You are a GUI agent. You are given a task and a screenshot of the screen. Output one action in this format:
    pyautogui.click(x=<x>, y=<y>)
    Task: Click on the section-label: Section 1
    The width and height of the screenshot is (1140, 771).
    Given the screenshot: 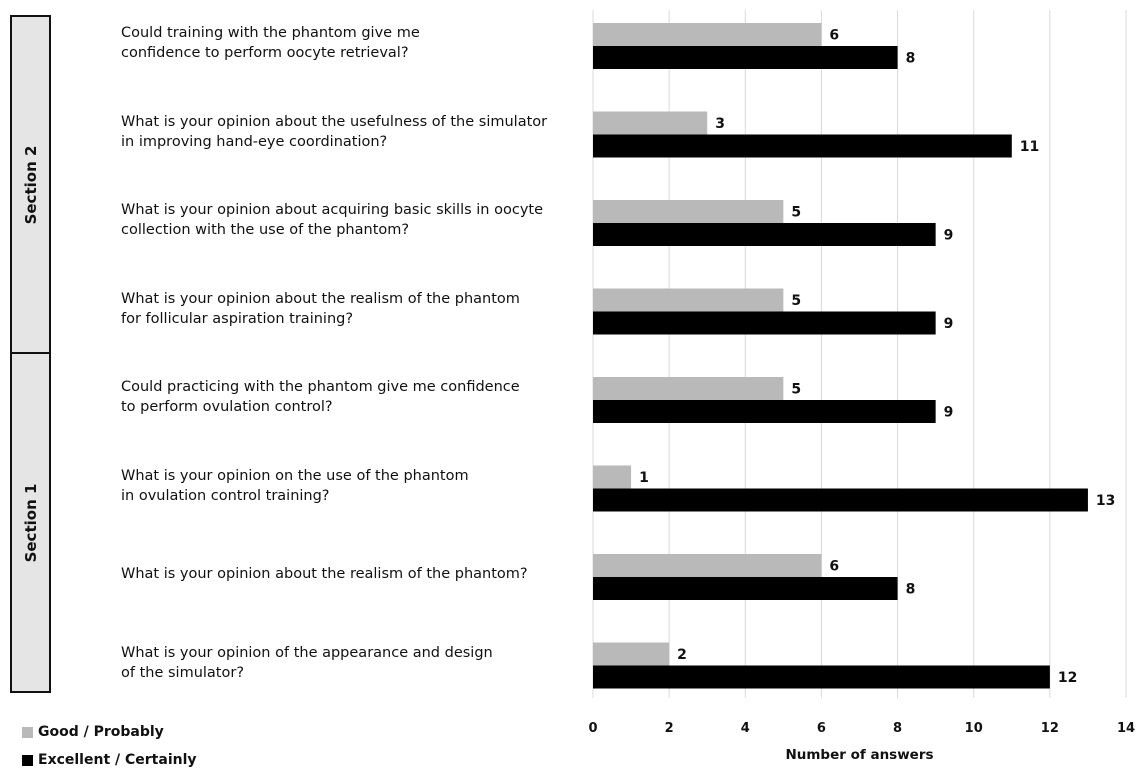 What is the action you would take?
    pyautogui.click(x=30, y=522)
    